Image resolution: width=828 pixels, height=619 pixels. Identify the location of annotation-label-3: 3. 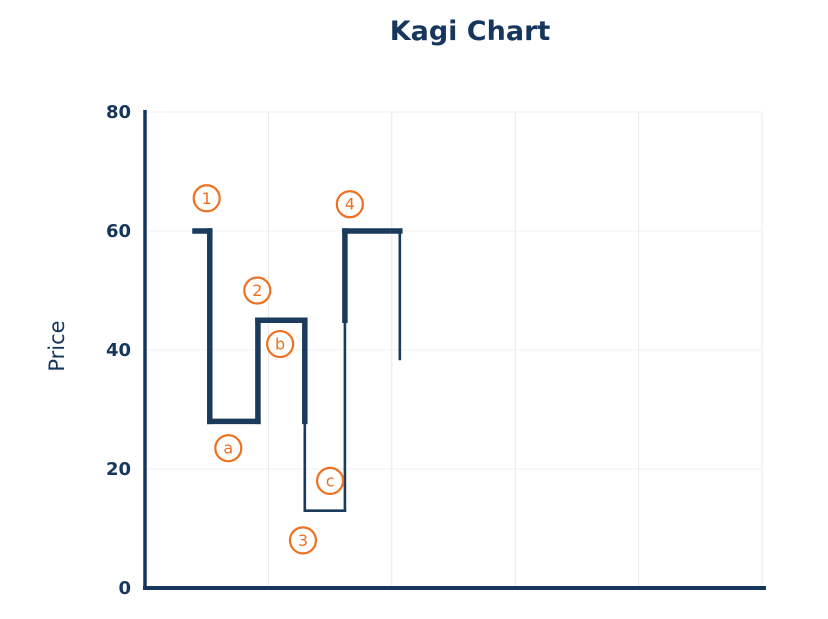
(303, 540).